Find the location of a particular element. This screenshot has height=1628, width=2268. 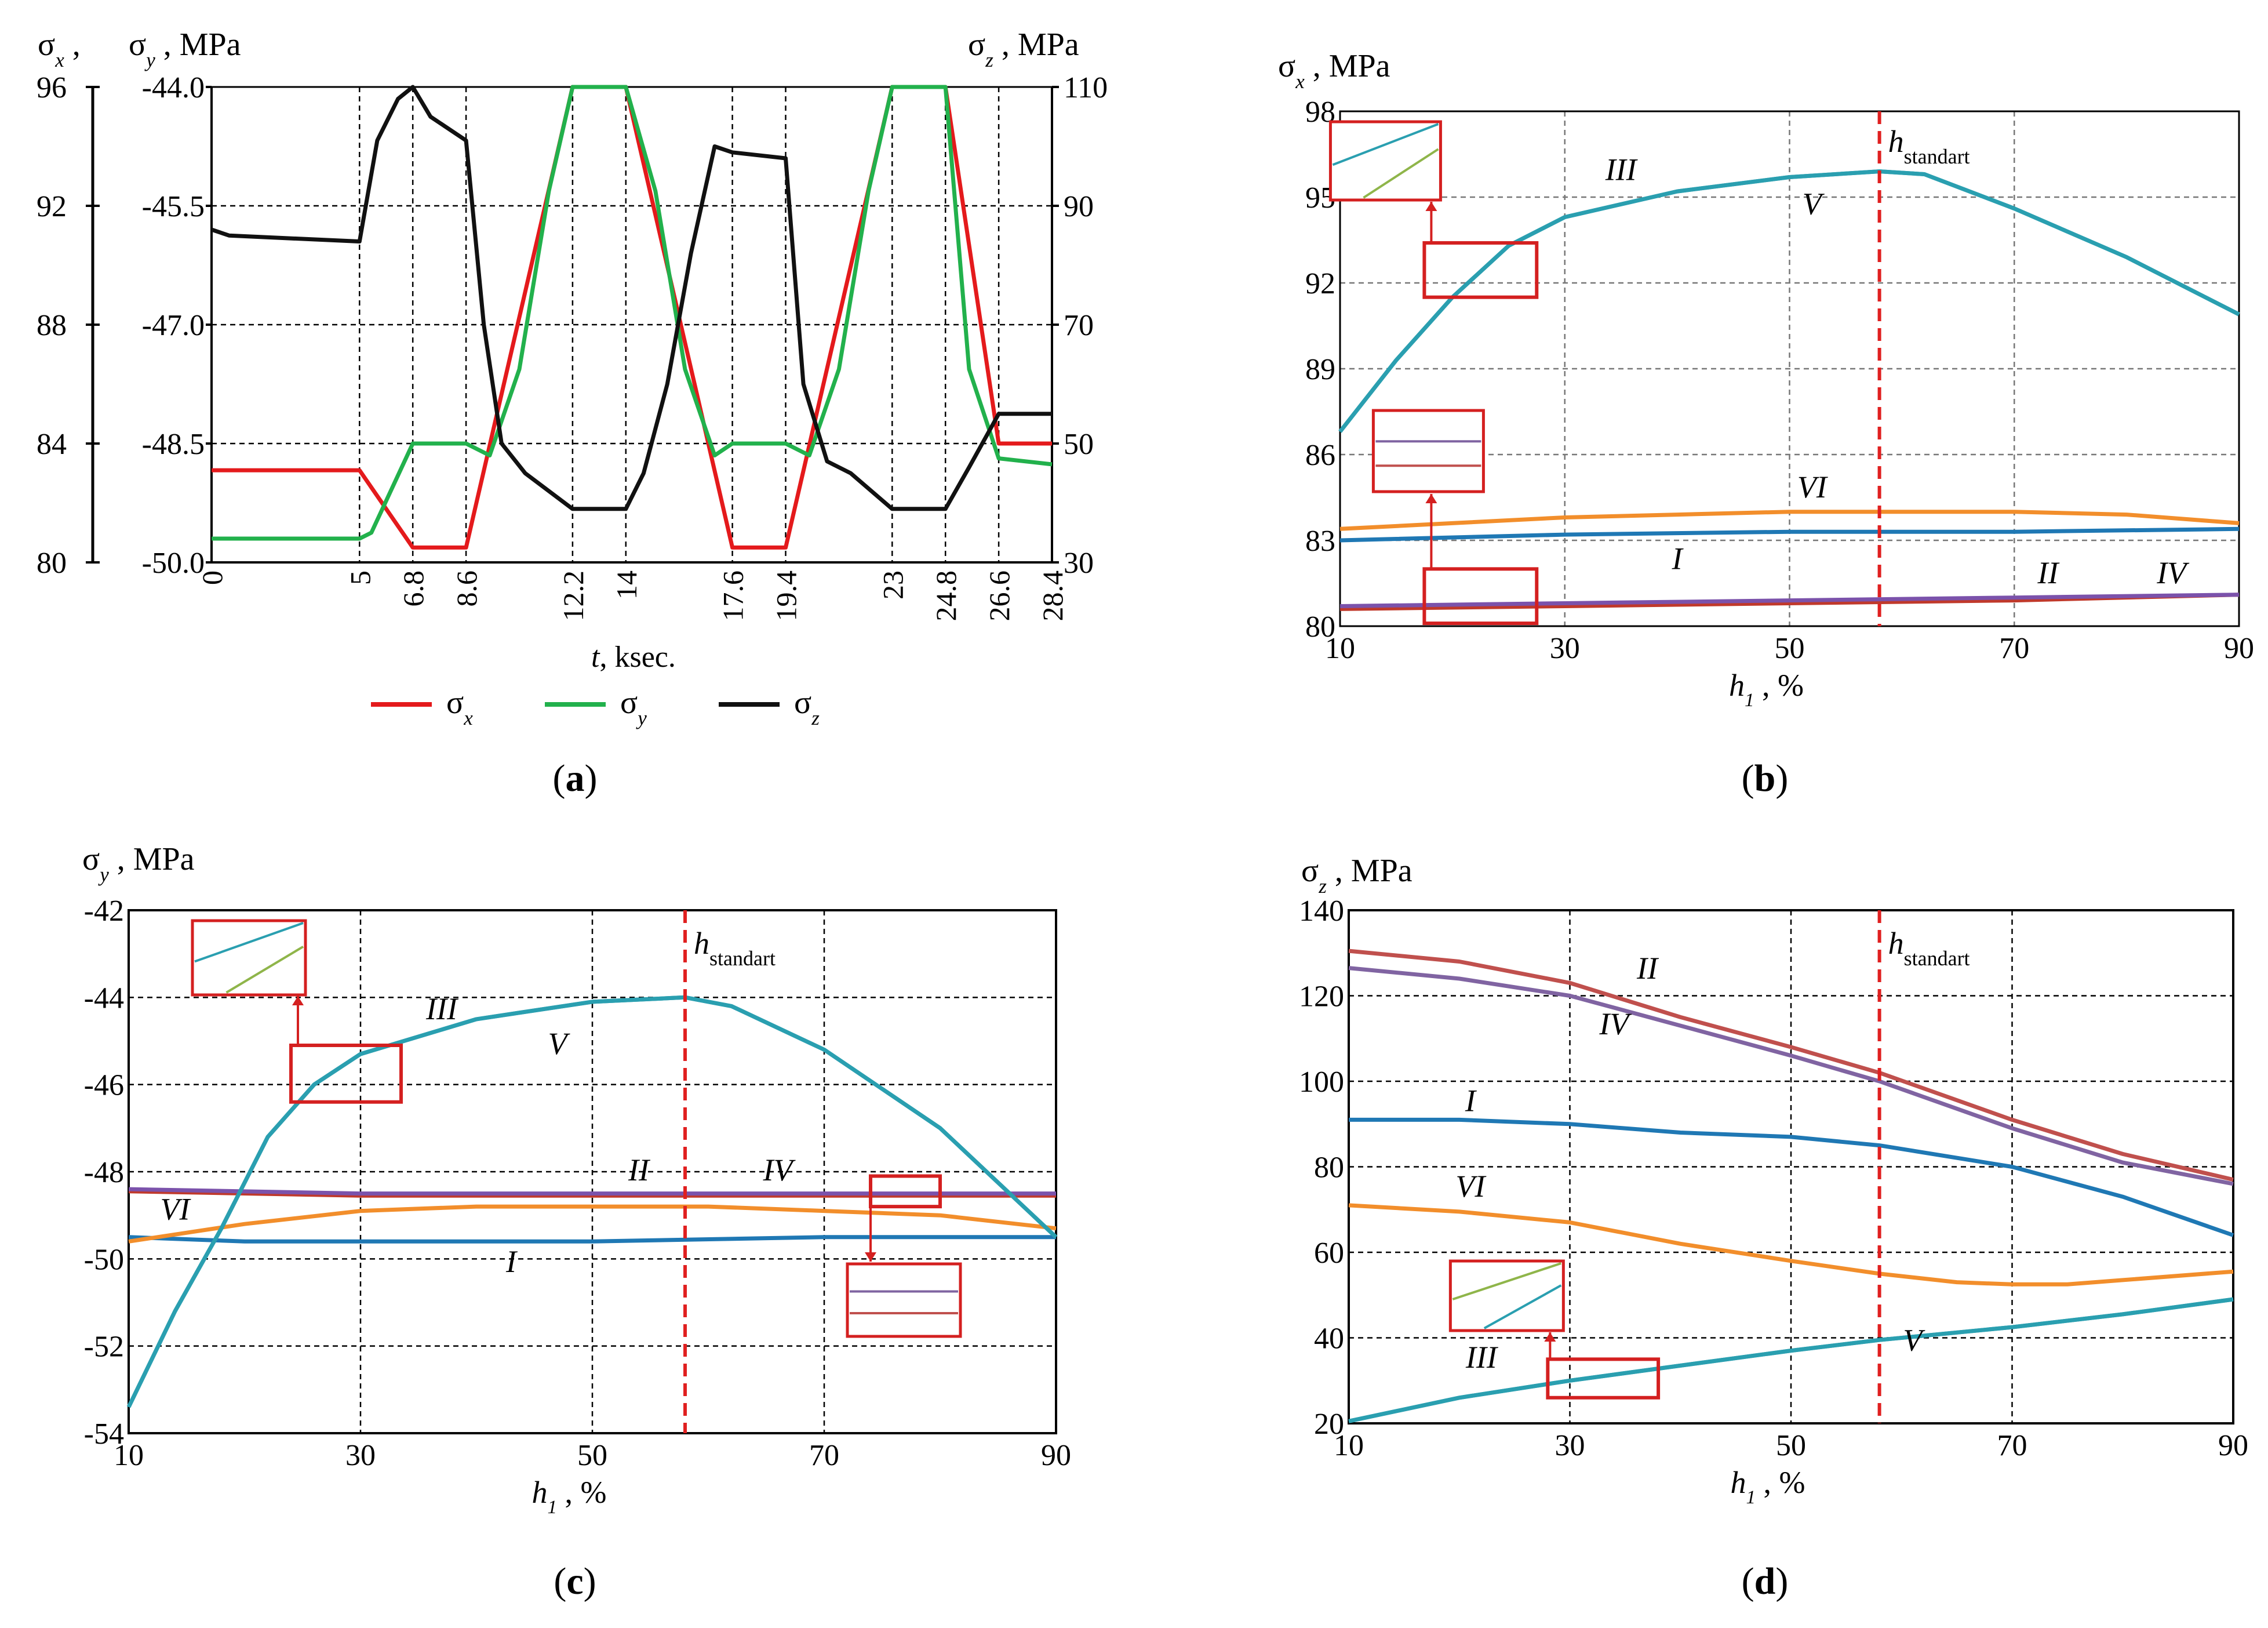

d-series-V is located at coordinates (1791, 1360).